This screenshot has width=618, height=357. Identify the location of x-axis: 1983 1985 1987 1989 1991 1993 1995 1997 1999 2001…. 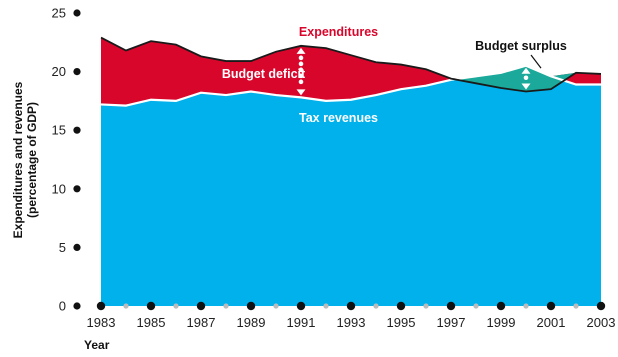
(351, 315).